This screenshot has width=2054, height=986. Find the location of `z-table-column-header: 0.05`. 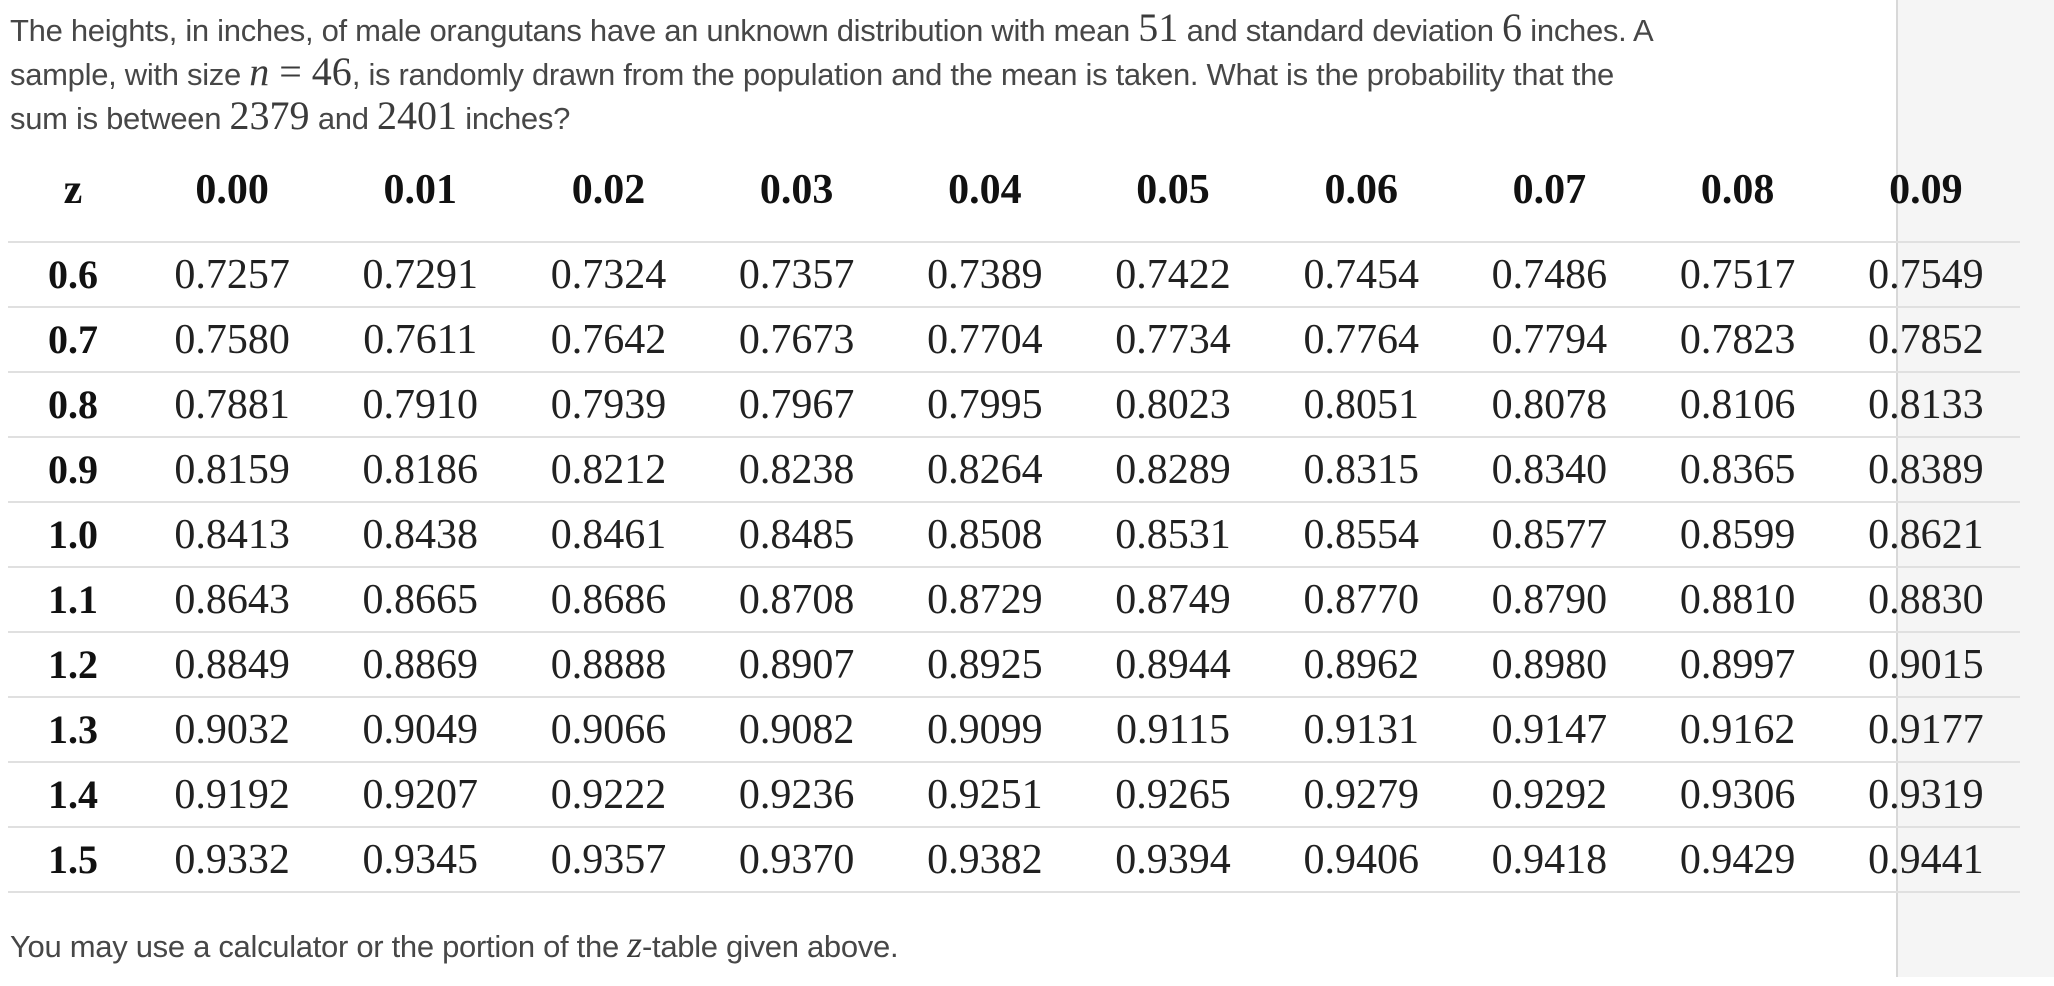

z-table-column-header: 0.05 is located at coordinates (1173, 190).